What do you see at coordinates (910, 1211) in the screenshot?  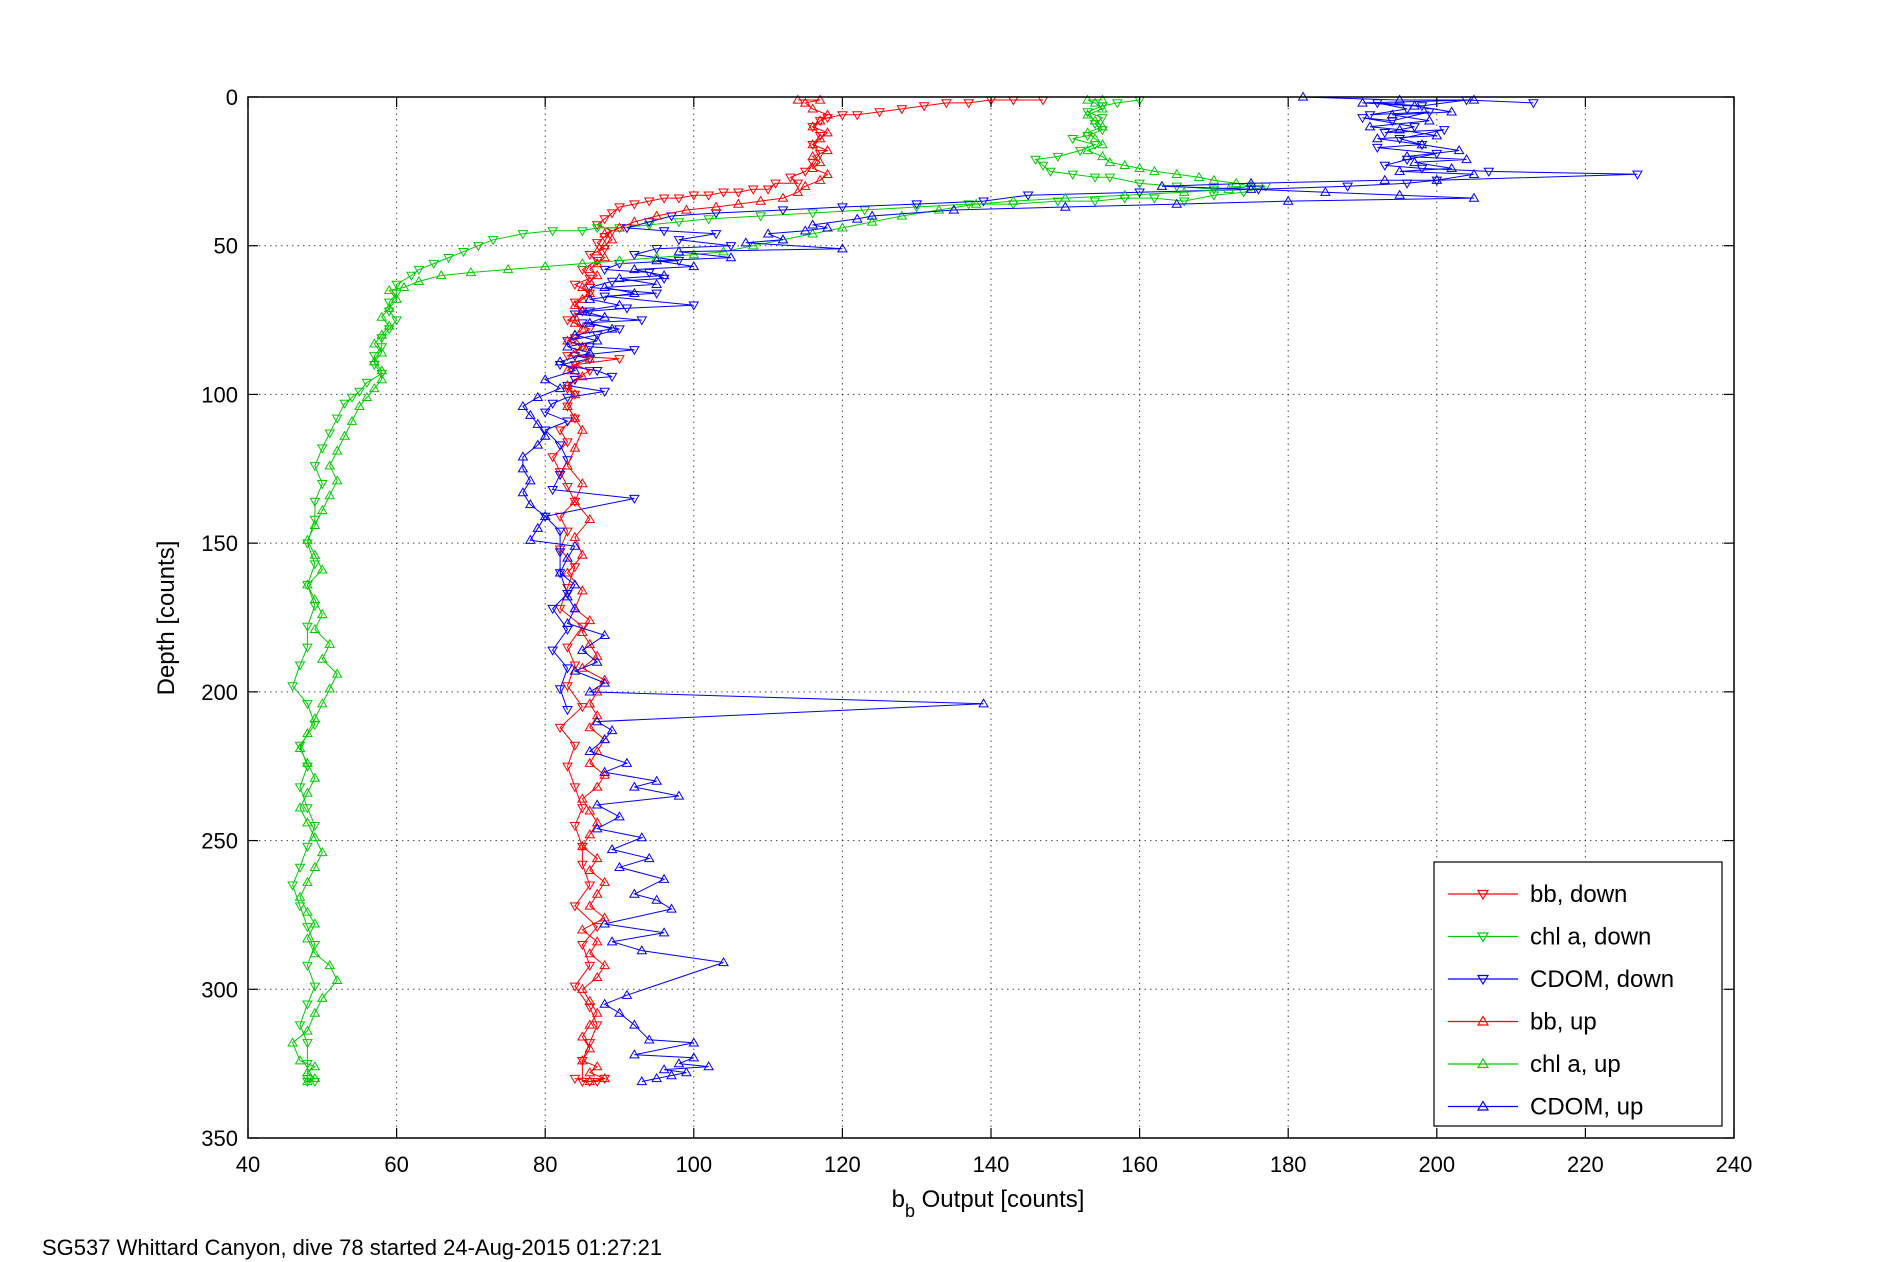 I see `x-axis-label-sub: b` at bounding box center [910, 1211].